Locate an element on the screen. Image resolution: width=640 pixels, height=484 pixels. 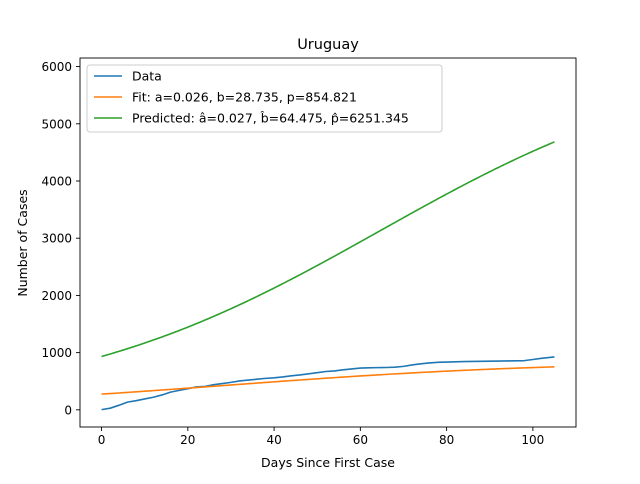
y-tick-label: 3000 is located at coordinates (56, 239).